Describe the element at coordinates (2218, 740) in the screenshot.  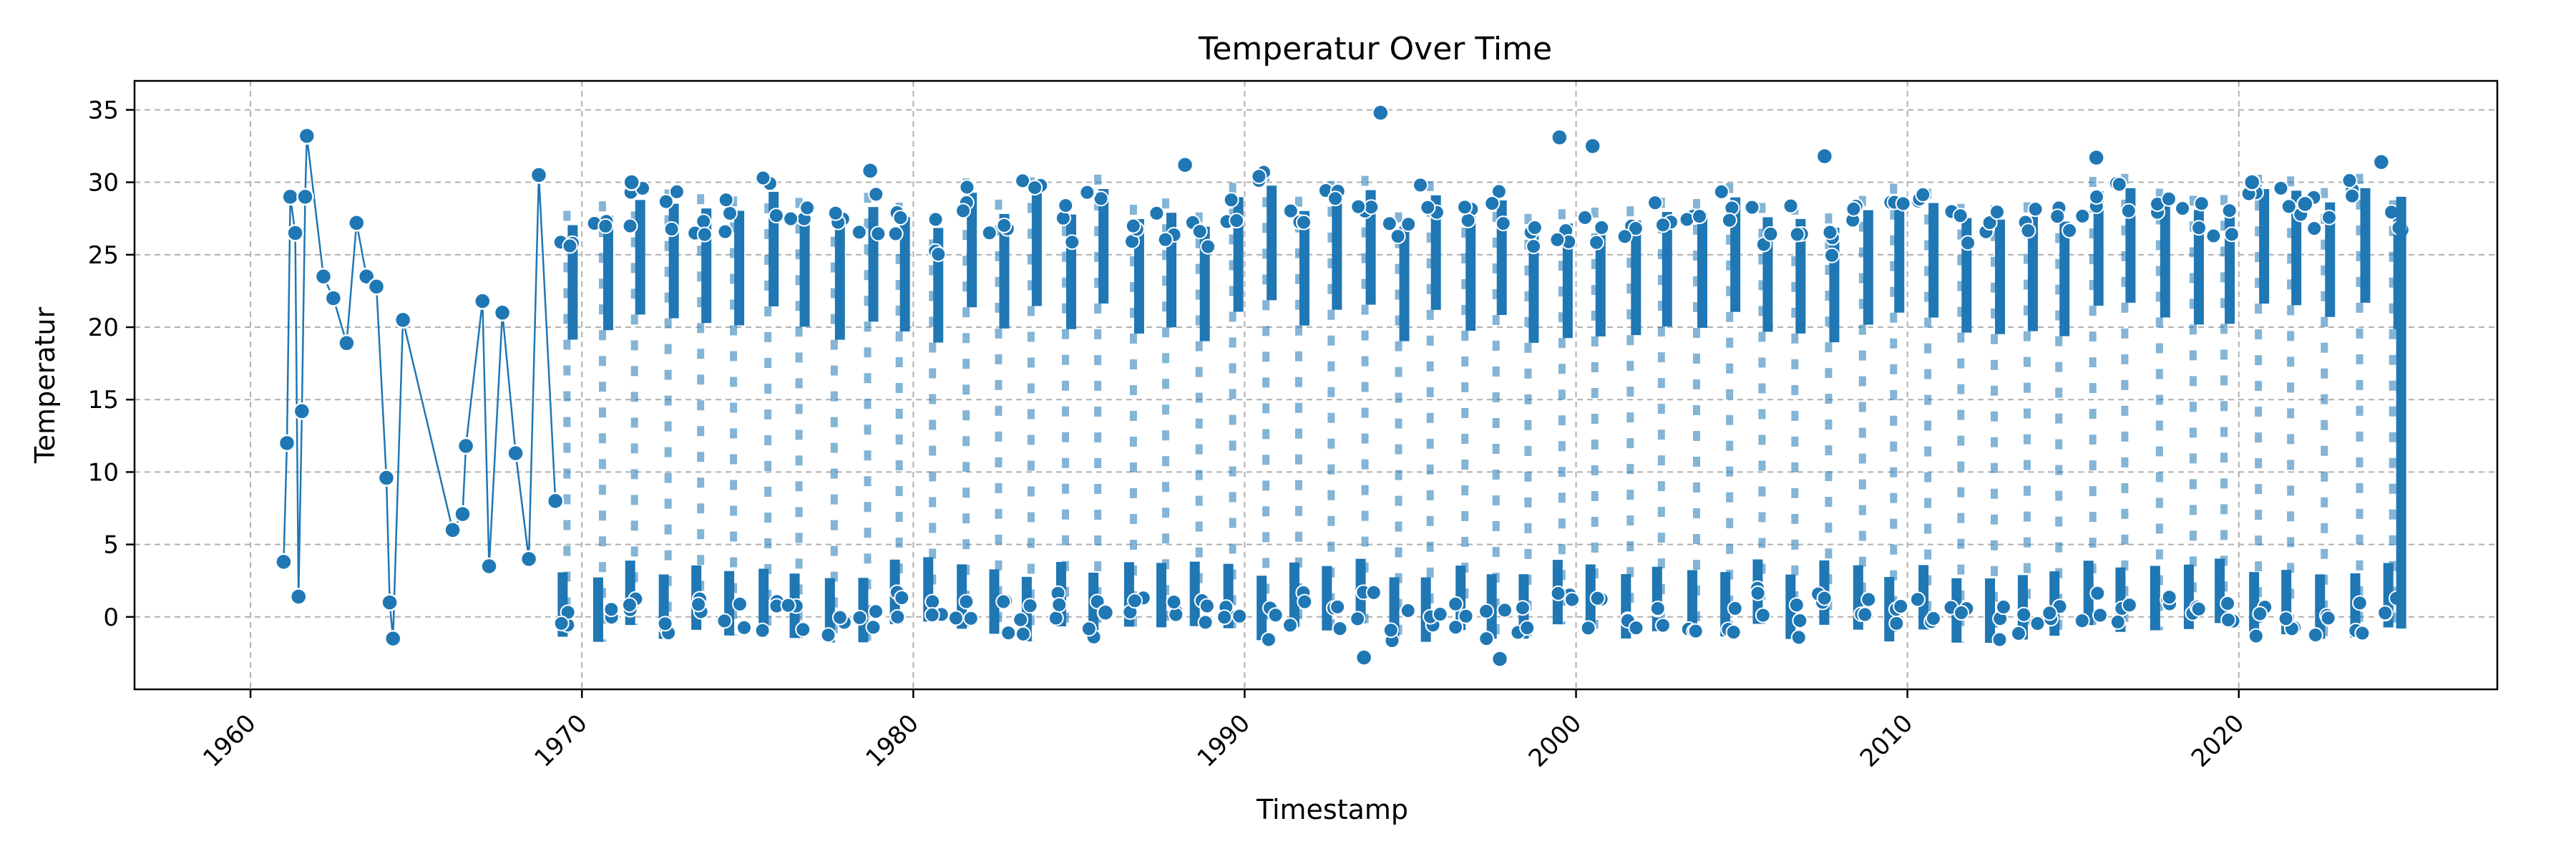
I see `x-tick-label: 2020` at that location.